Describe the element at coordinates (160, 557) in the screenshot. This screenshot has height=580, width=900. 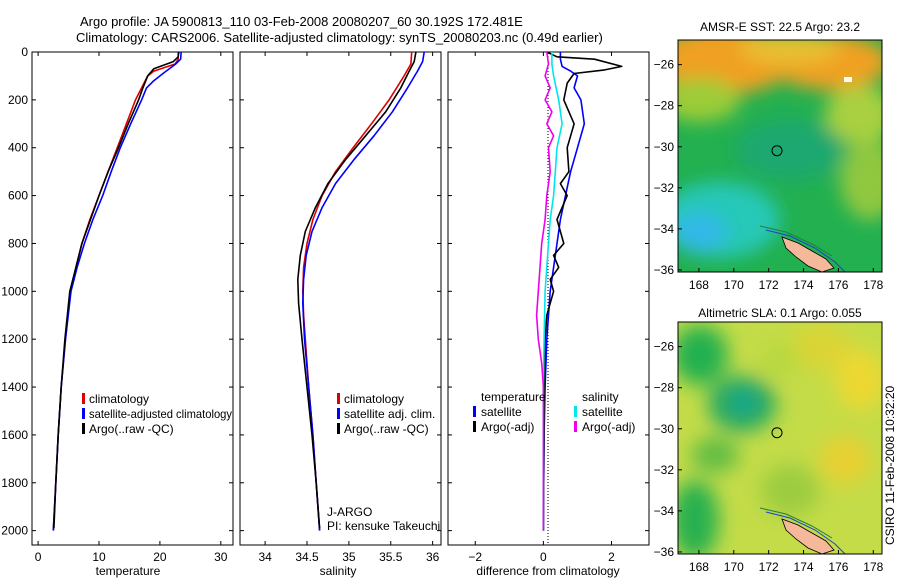
I see `x-tick-label: 20` at that location.